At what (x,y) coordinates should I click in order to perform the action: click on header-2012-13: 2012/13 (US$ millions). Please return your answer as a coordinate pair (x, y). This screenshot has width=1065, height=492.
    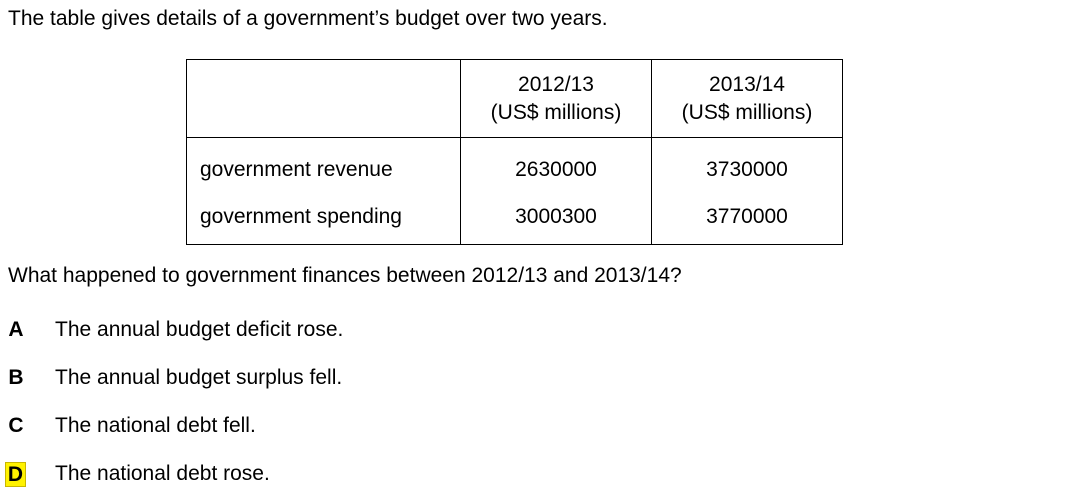
    Looking at the image, I should click on (556, 98).